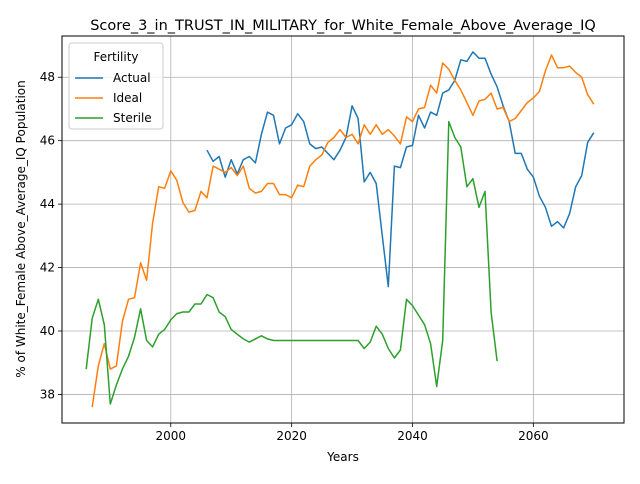 Image resolution: width=640 pixels, height=484 pixels. I want to click on legend-label-ideal: Ideal, so click(127, 98).